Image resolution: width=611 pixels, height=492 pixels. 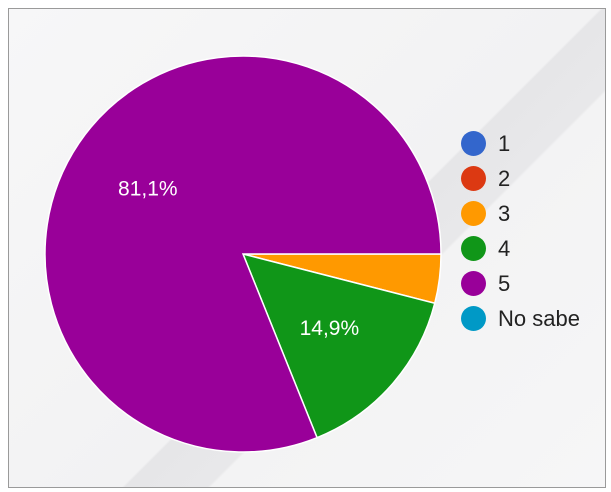 I want to click on slice-label: 14,9%, so click(x=330, y=328).